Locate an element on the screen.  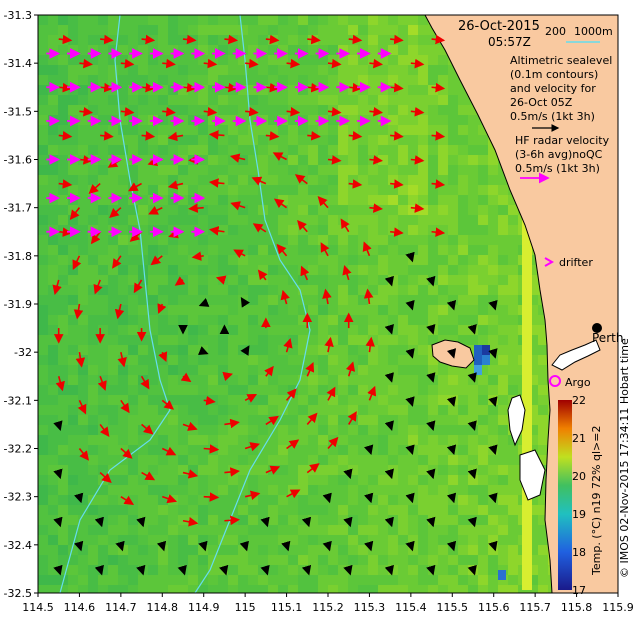
y-tick-label: -32.4 is located at coordinates (18, 545).